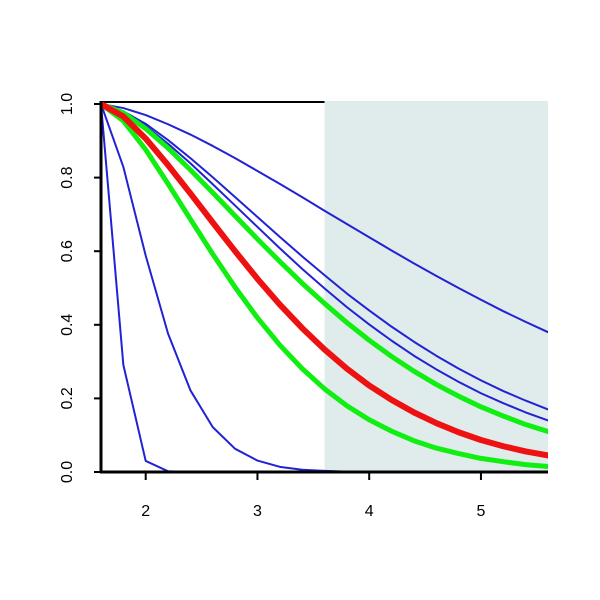  Describe the element at coordinates (67, 472) in the screenshot. I see `y-tick-label: 0.0` at that location.